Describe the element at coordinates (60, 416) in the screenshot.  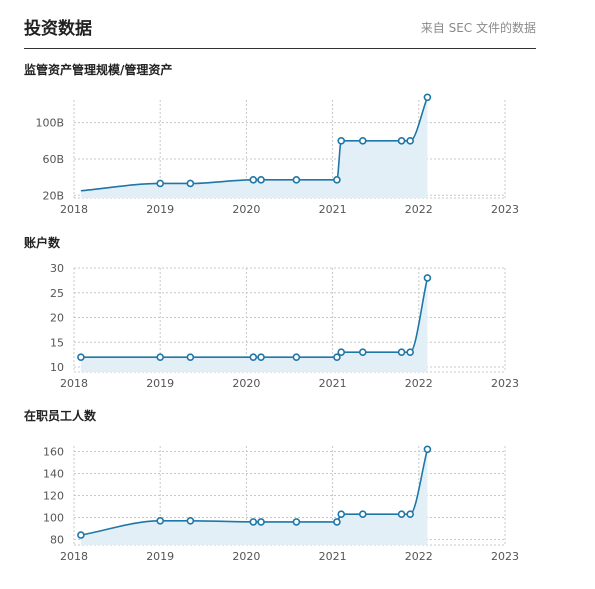
I see `employees-chart-title: 在职员工人数` at that location.